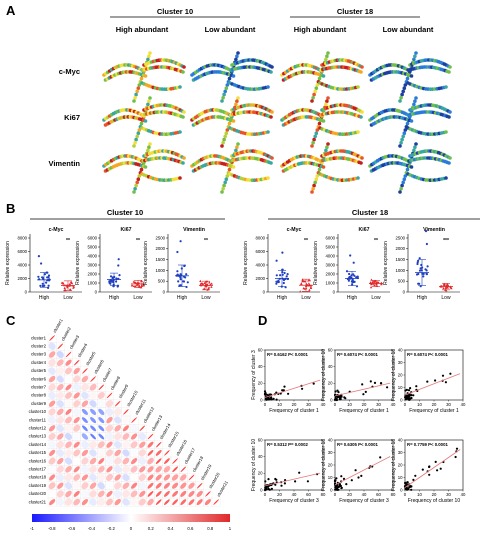 This screenshot has width=499, height=550. Describe the element at coordinates (38, 452) in the screenshot. I see `row-label: cluster15` at that location.